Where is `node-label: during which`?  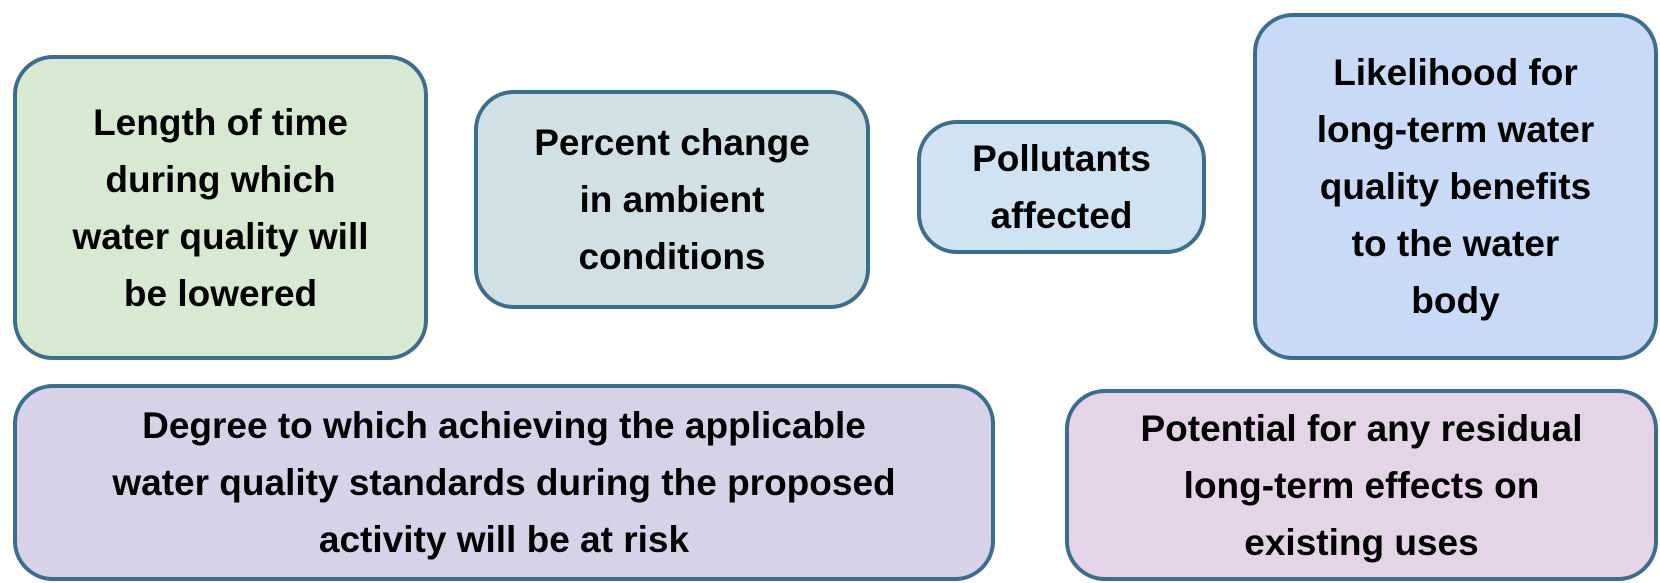
node-label: during which is located at coordinates (220, 179).